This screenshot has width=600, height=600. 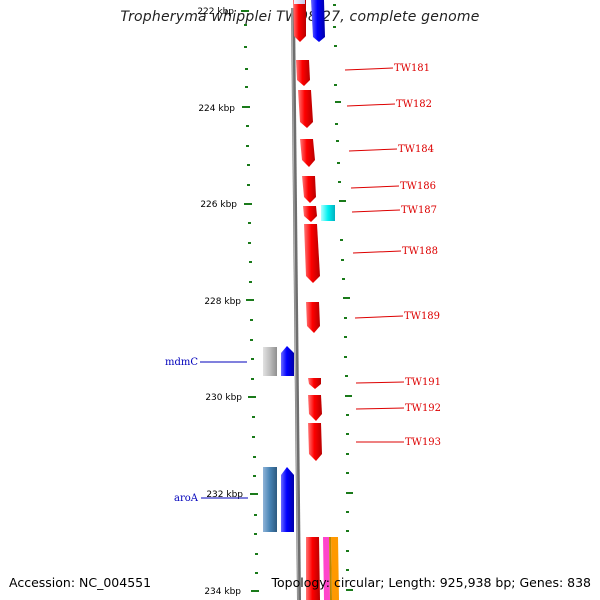 I want to click on scale-label: 222 kbp, so click(x=215, y=12).